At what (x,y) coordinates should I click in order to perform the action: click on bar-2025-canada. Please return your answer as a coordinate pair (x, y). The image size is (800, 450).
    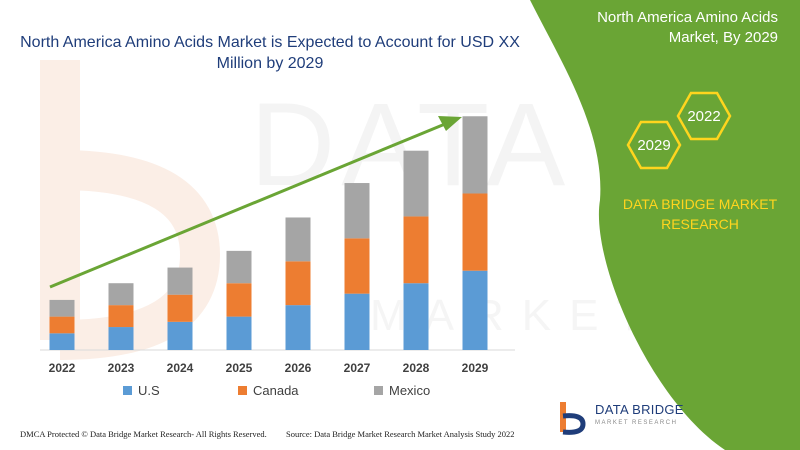
    Looking at the image, I should click on (239, 300).